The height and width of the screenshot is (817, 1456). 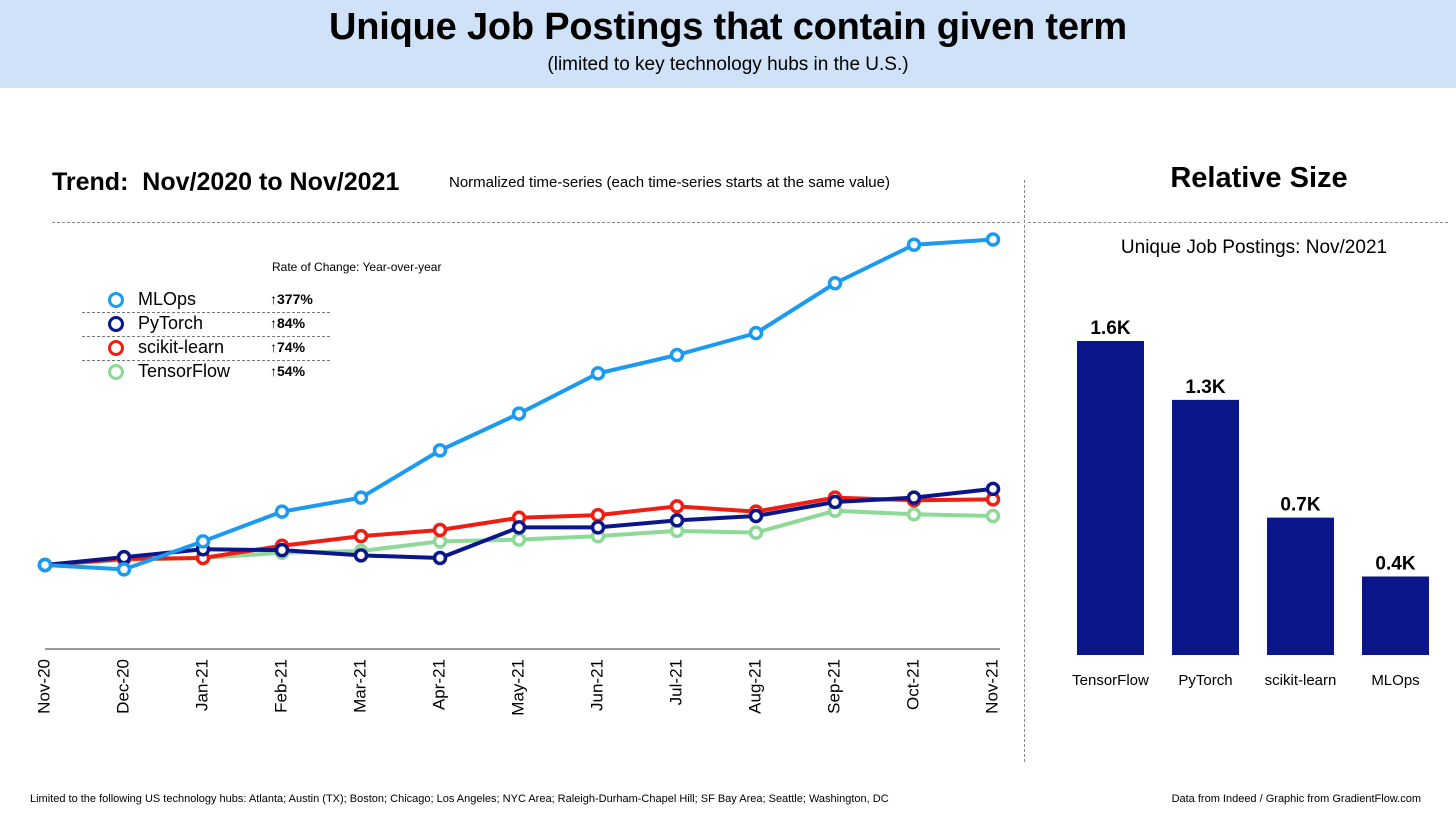 I want to click on trend-header-divider, so click(x=536, y=222).